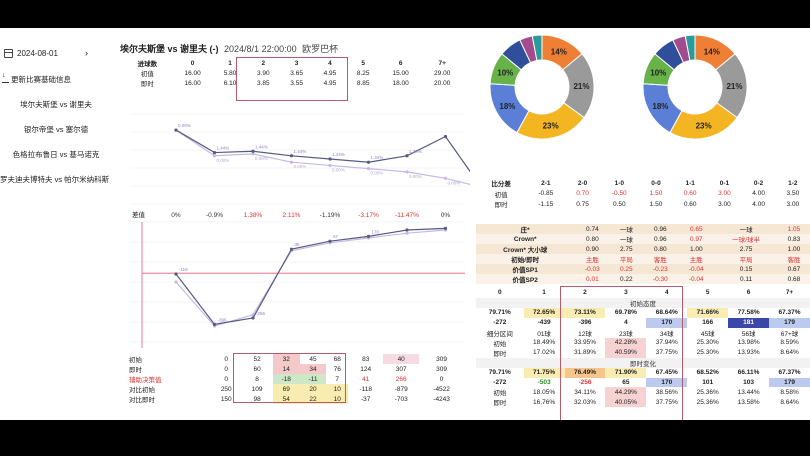 This screenshot has height=456, width=810. Describe the element at coordinates (500, 344) in the screenshot. I see `cell: 初始` at that location.